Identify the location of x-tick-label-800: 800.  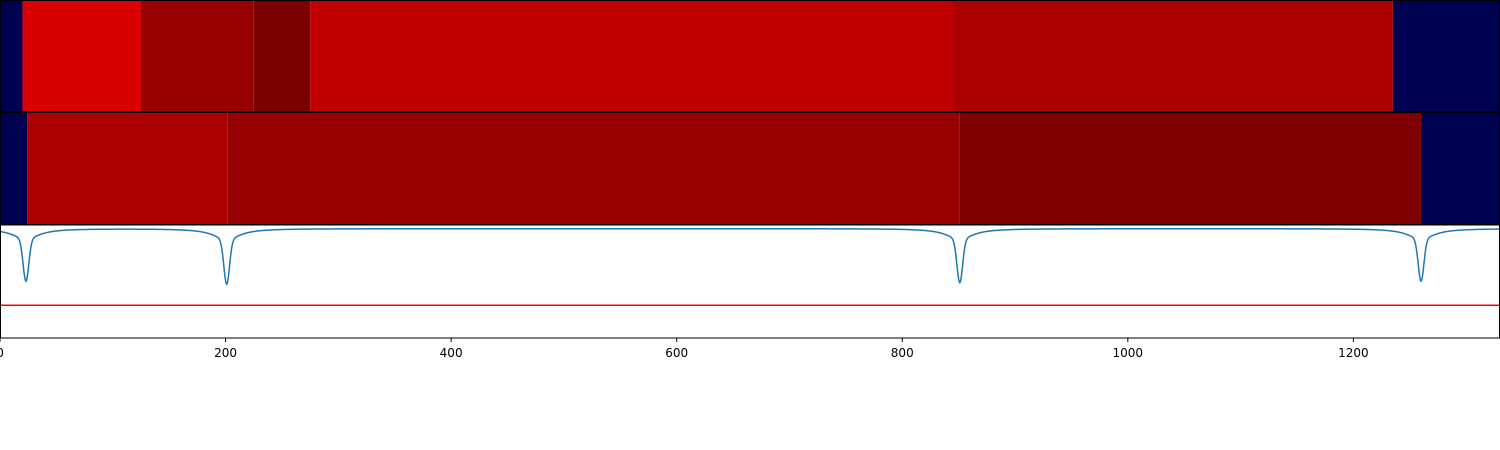
(902, 353).